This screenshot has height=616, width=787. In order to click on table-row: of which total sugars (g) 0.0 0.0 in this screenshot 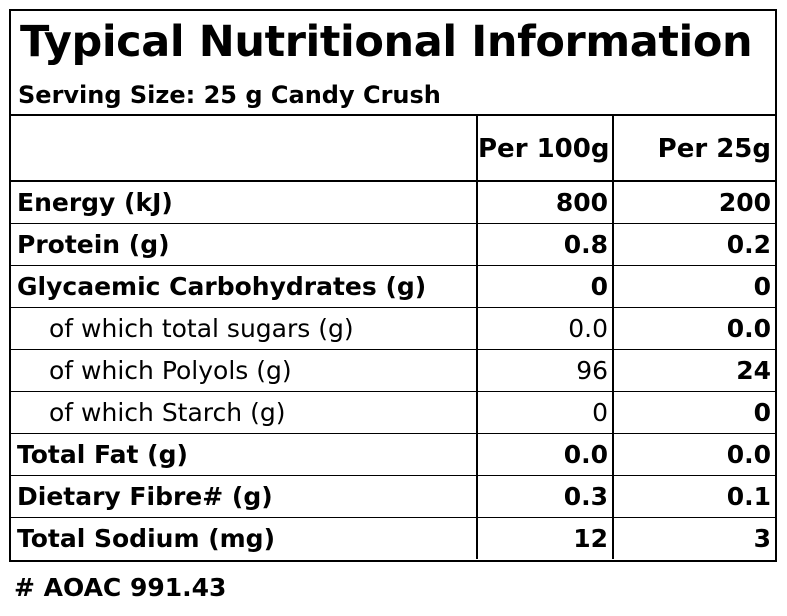, I will do `click(393, 328)`.